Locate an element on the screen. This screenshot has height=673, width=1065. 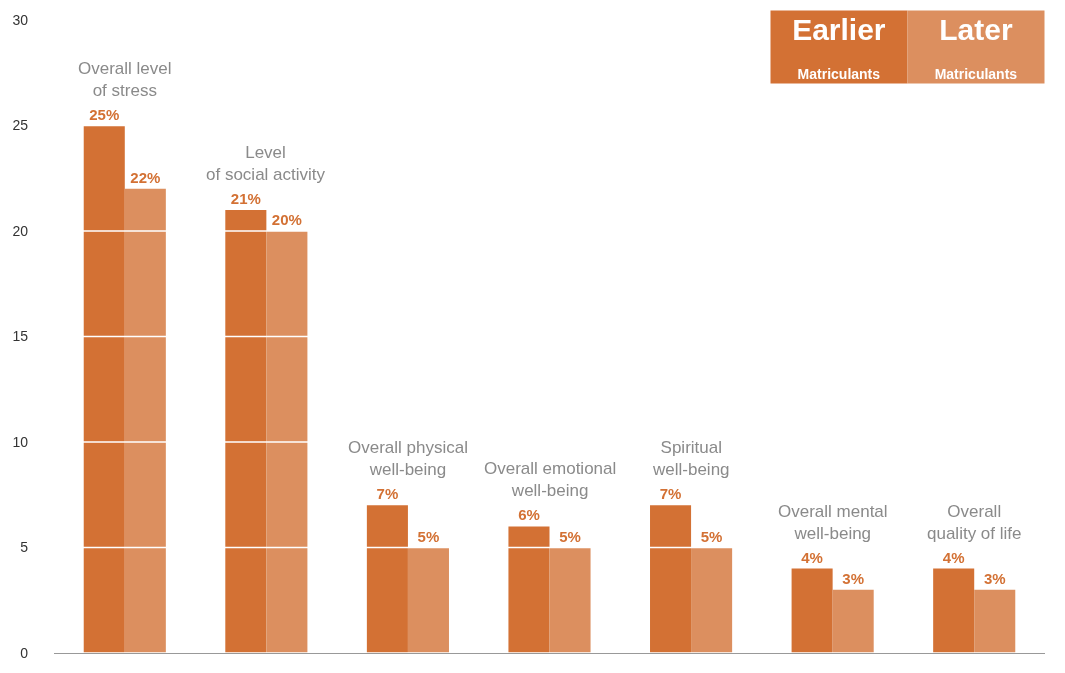
y-tick-label: 10 is located at coordinates (20, 441).